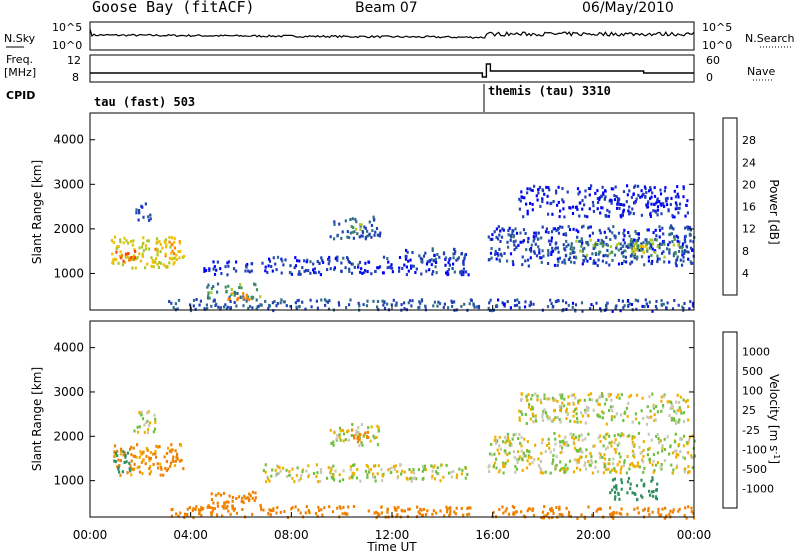 The width and height of the screenshot is (800, 554). Describe the element at coordinates (68, 392) in the screenshot. I see `y-tick-label: 3000` at that location.